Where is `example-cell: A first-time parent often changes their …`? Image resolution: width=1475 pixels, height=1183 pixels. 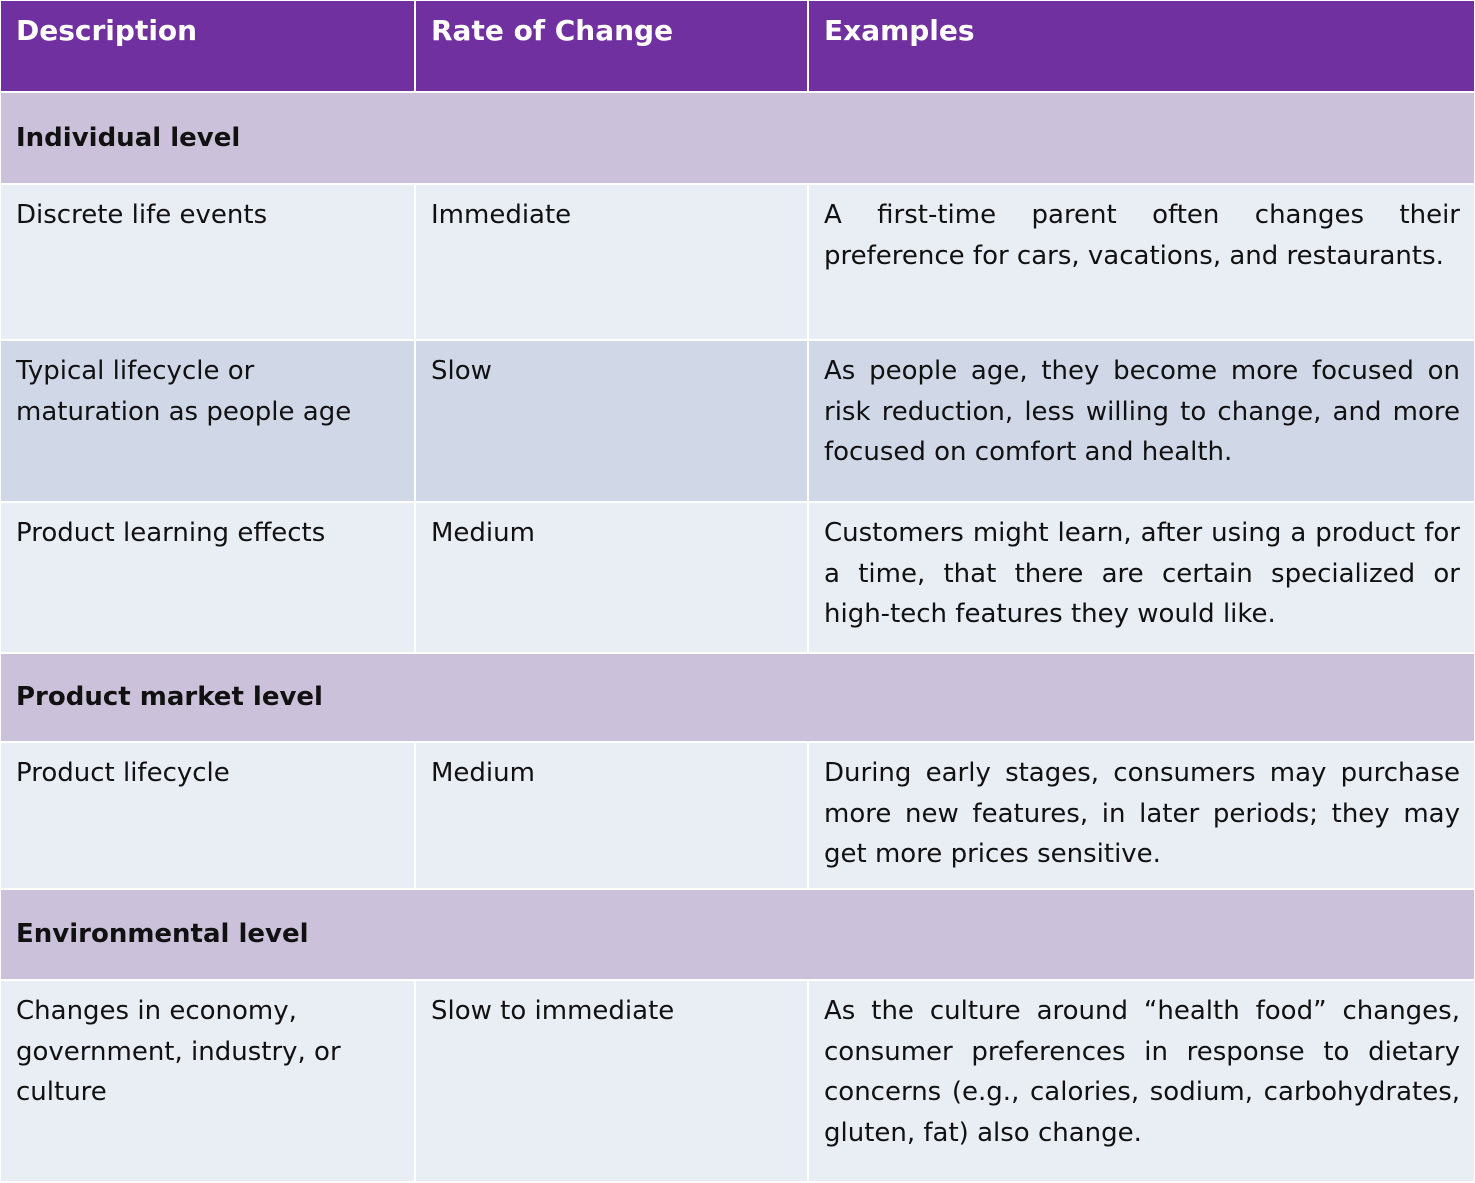
example-cell: A first-time parent often changes their … is located at coordinates (1141, 262).